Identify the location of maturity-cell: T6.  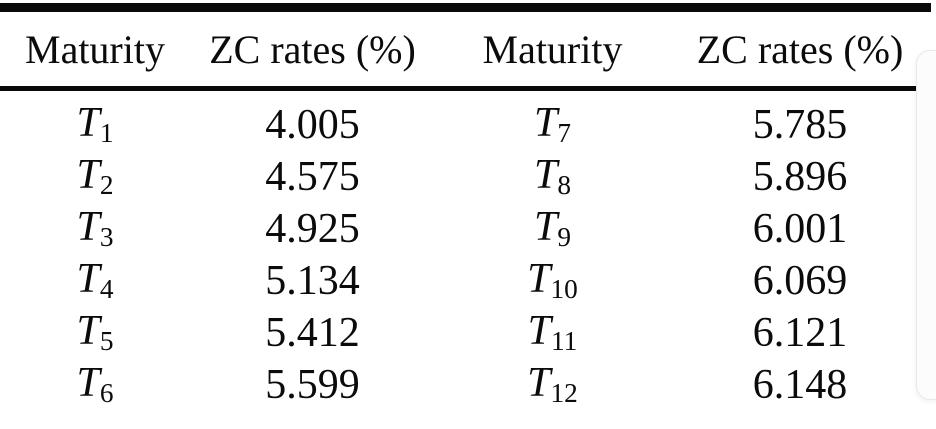
(95, 384).